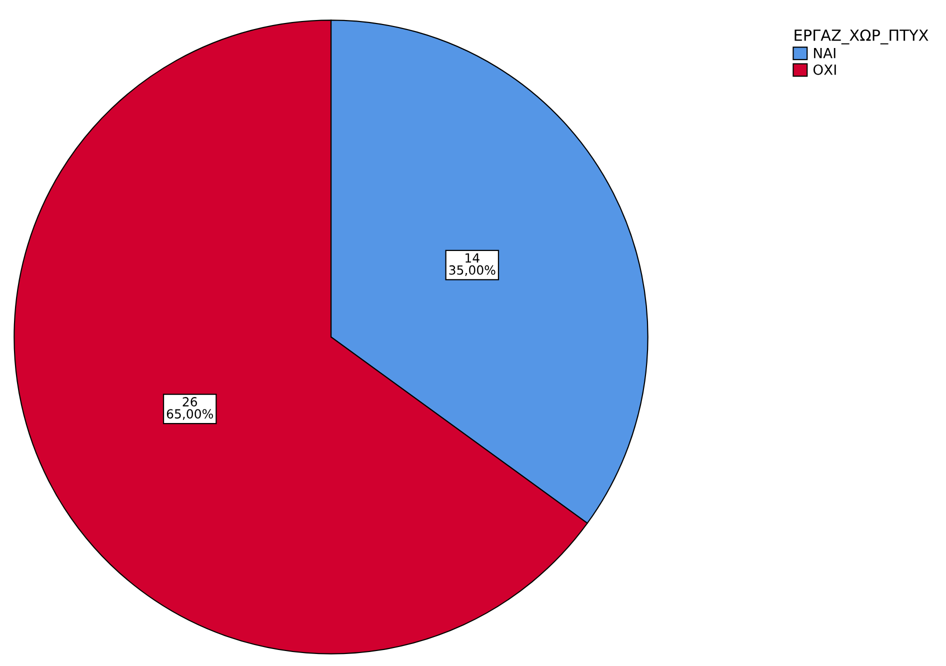  Describe the element at coordinates (861, 36) in the screenshot. I see `legend-title: ΕΡΓΑΖ_ΧΩΡ_ΠΤΥΧ` at that location.